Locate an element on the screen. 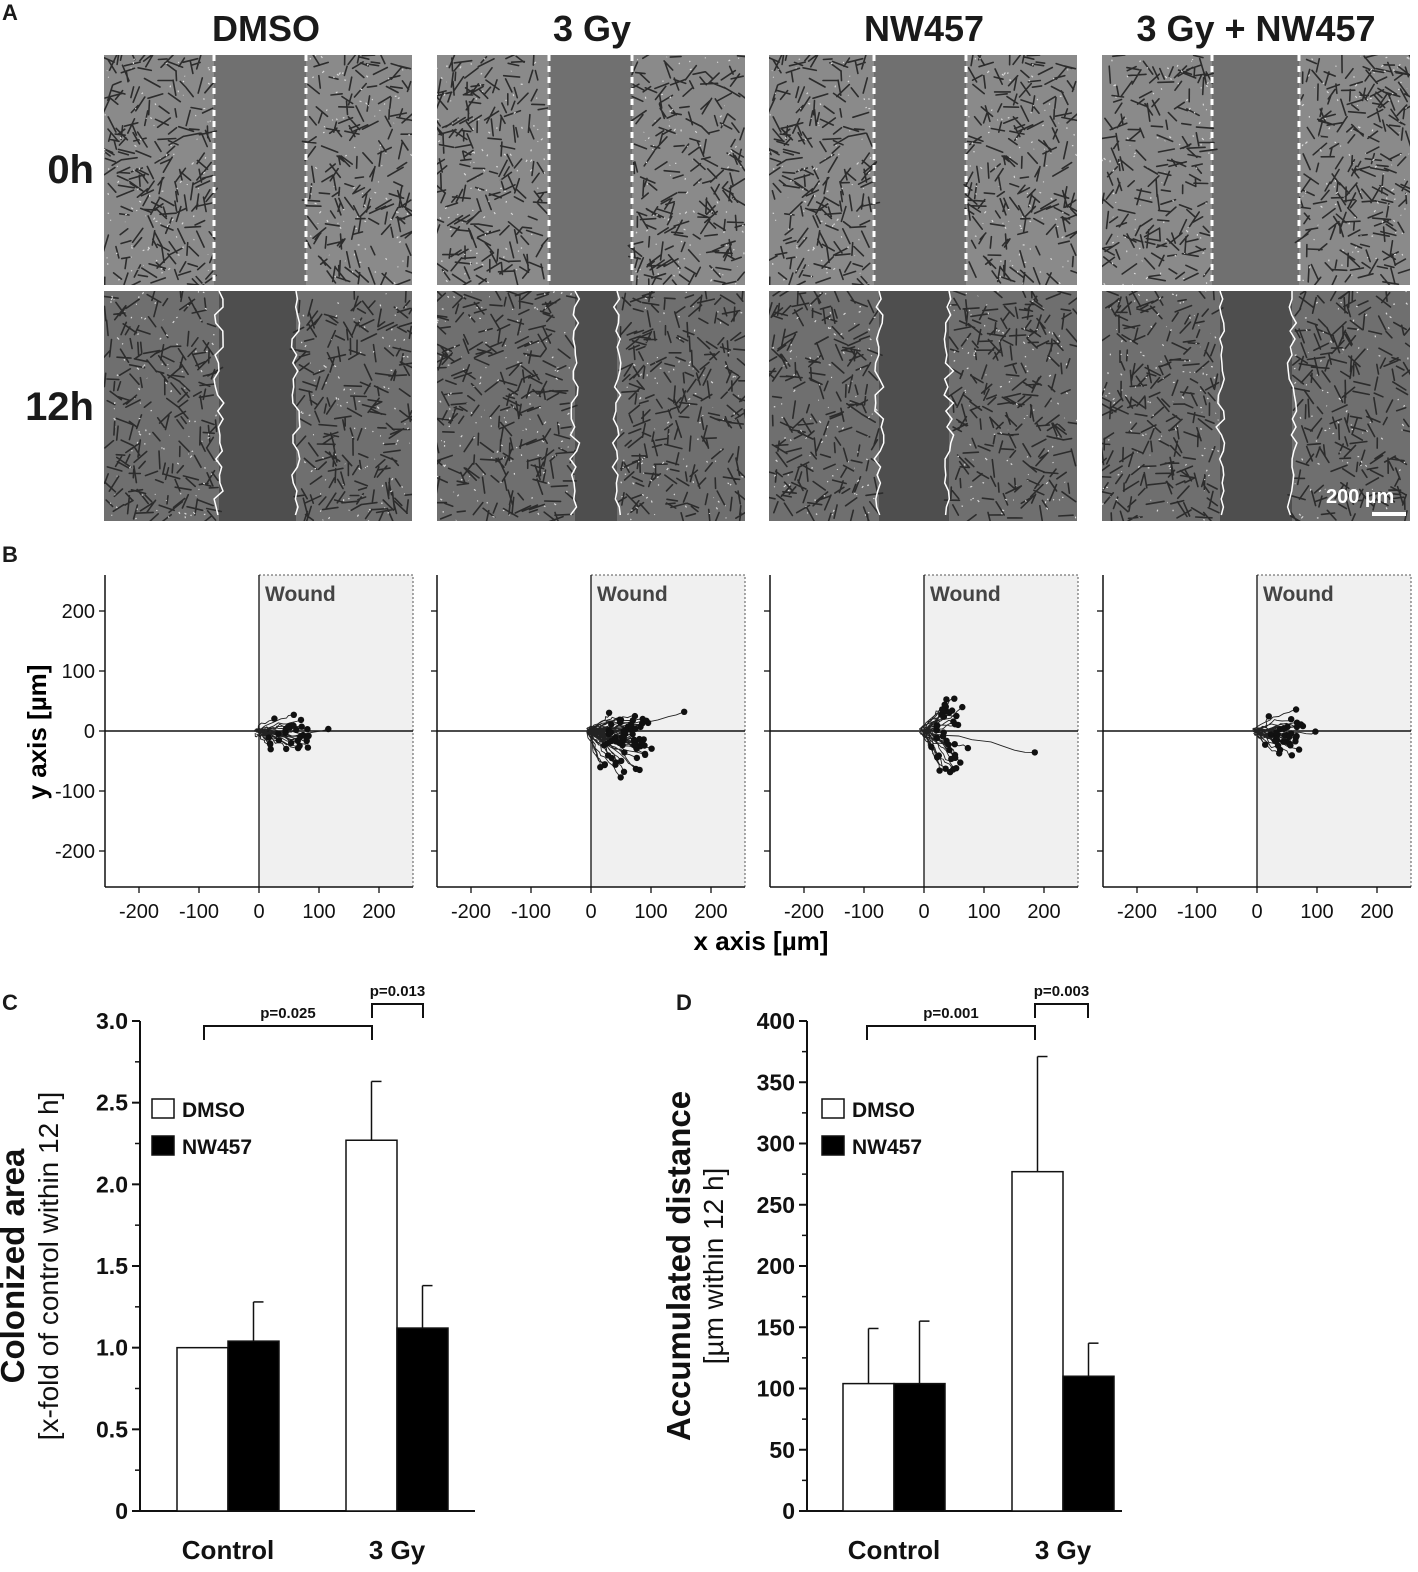  scale-bar-label: 200 µm is located at coordinates (1360, 497).